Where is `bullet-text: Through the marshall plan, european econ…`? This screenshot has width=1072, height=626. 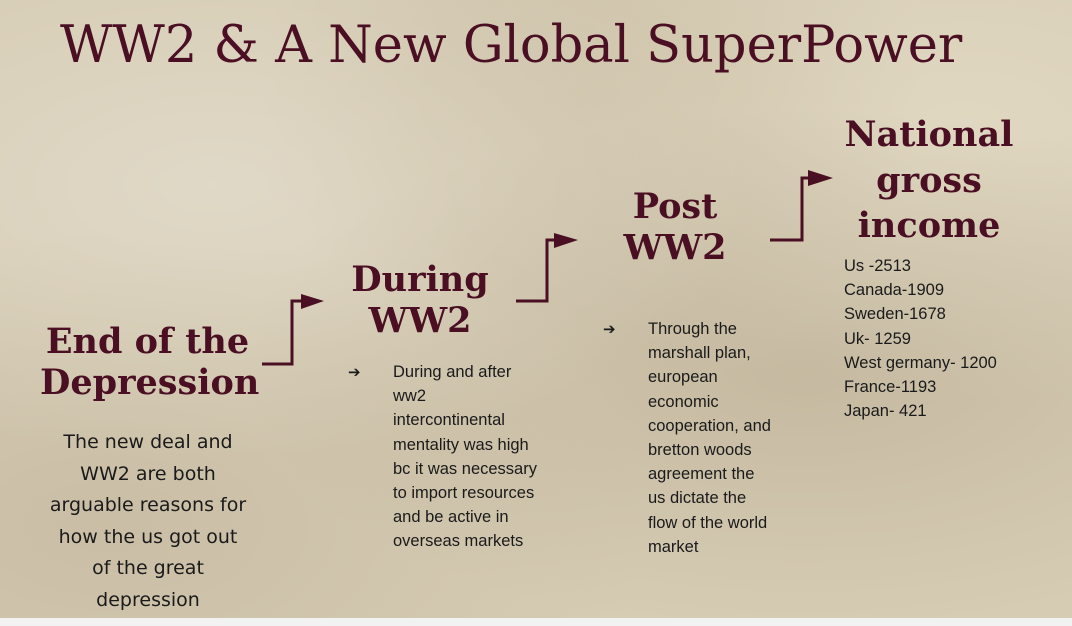 bullet-text: Through the marshall plan, european econ… is located at coordinates (709, 438).